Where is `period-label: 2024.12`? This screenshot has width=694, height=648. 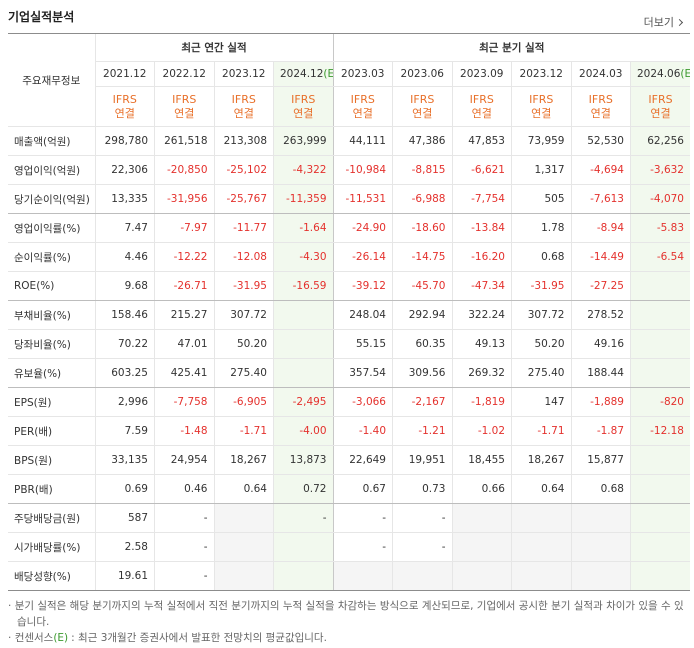
period-label: 2024.12 is located at coordinates (302, 74).